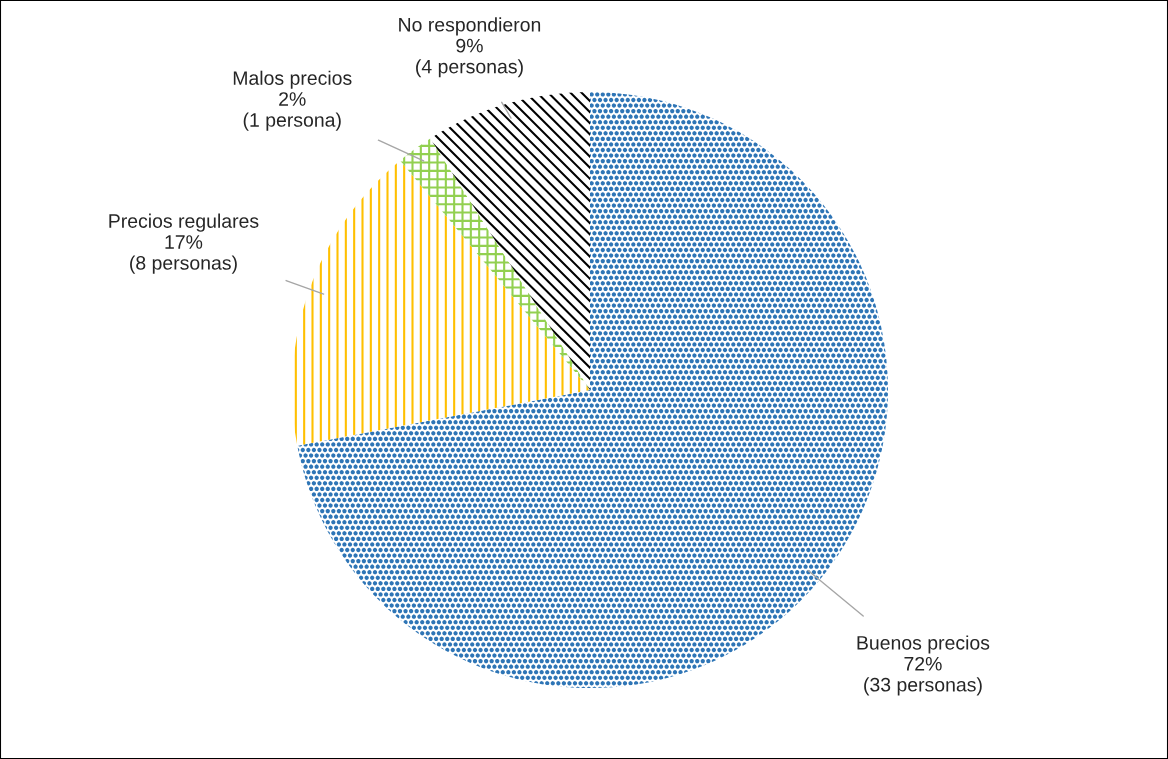  What do you see at coordinates (184, 222) in the screenshot?
I see `slice-label: Precios regulares` at bounding box center [184, 222].